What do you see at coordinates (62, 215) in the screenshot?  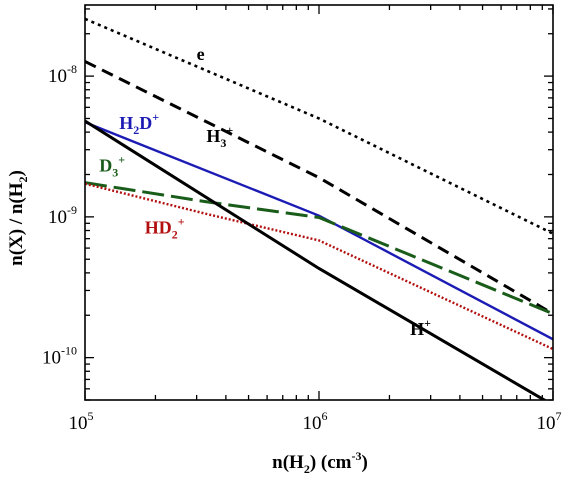 I see `y-tick-label: 10⁻⁹` at bounding box center [62, 215].